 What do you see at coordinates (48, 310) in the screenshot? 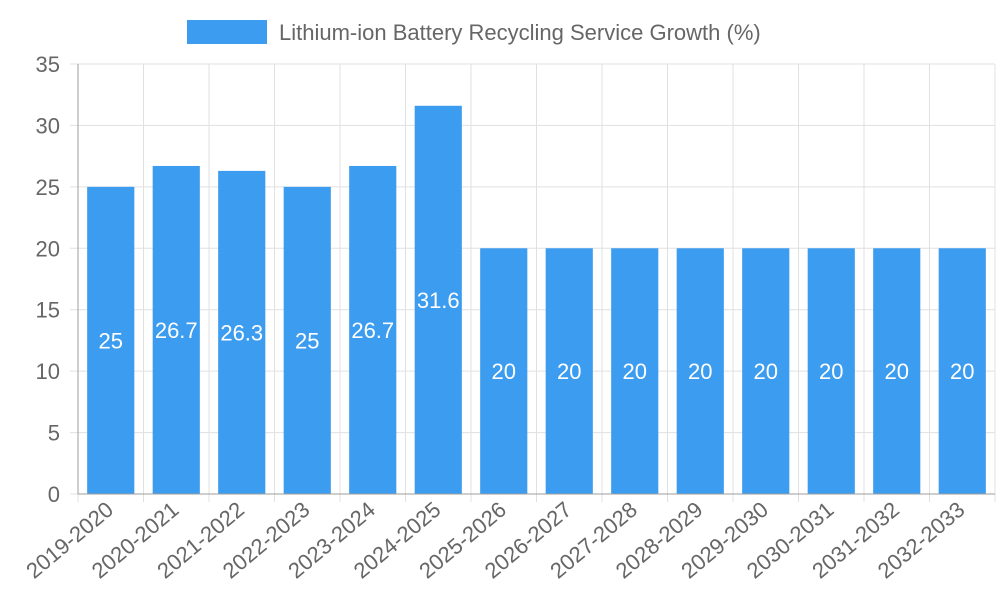
I see `y-tick-label: 15` at bounding box center [48, 310].